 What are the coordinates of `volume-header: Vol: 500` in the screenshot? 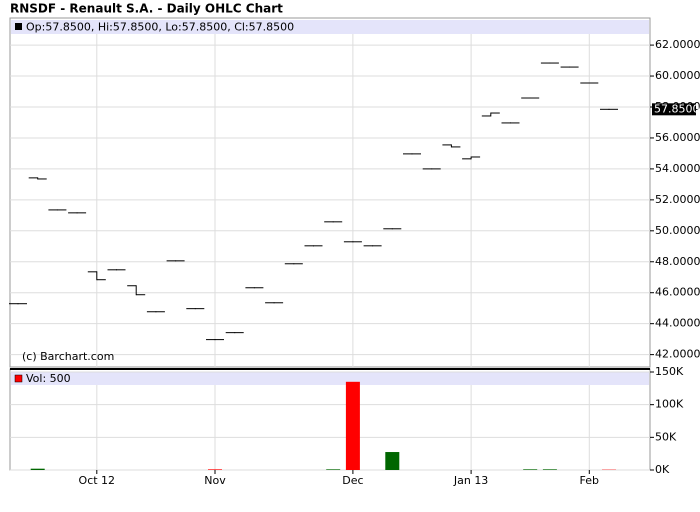 It's located at (48, 378).